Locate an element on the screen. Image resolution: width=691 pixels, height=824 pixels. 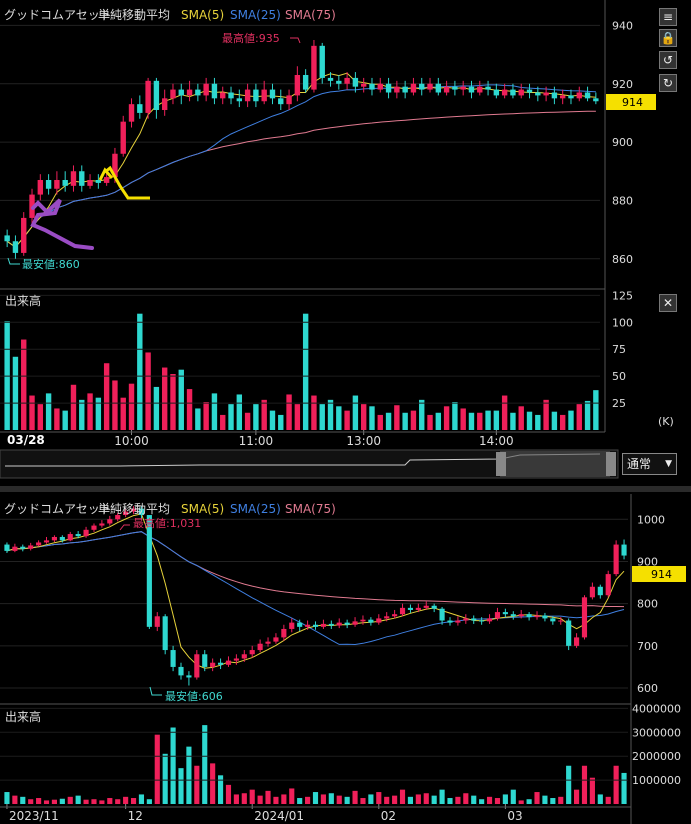
navigator-right-handle is located at coordinates (611, 464).